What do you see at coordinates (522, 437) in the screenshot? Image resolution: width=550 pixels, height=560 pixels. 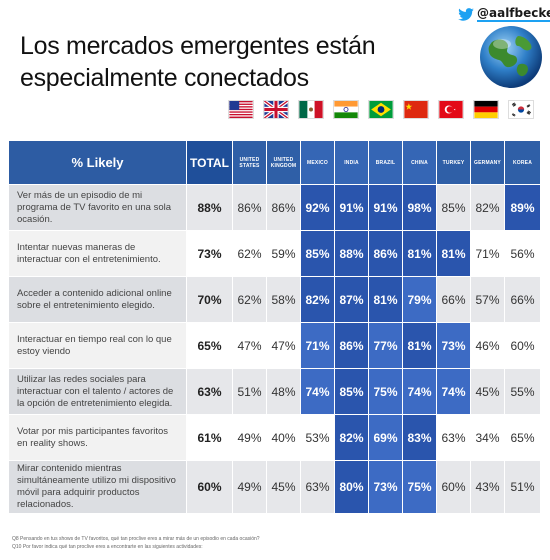 I see `value-cell: 65%` at bounding box center [522, 437].